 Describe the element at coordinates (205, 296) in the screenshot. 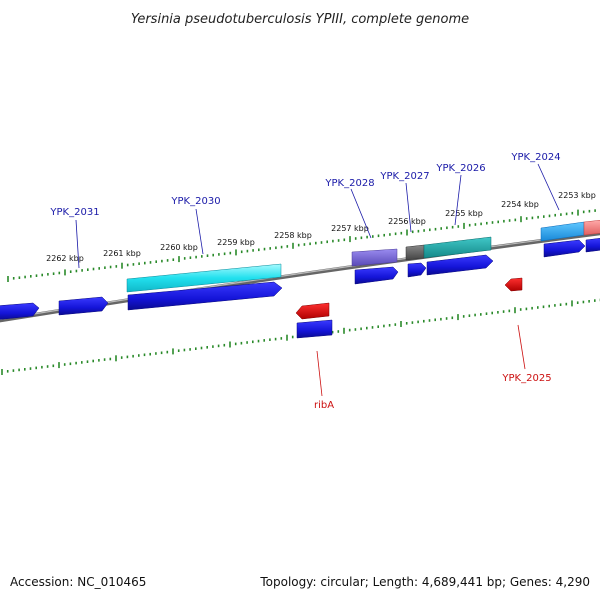

I see `cds-arrow-forward-2030` at that location.